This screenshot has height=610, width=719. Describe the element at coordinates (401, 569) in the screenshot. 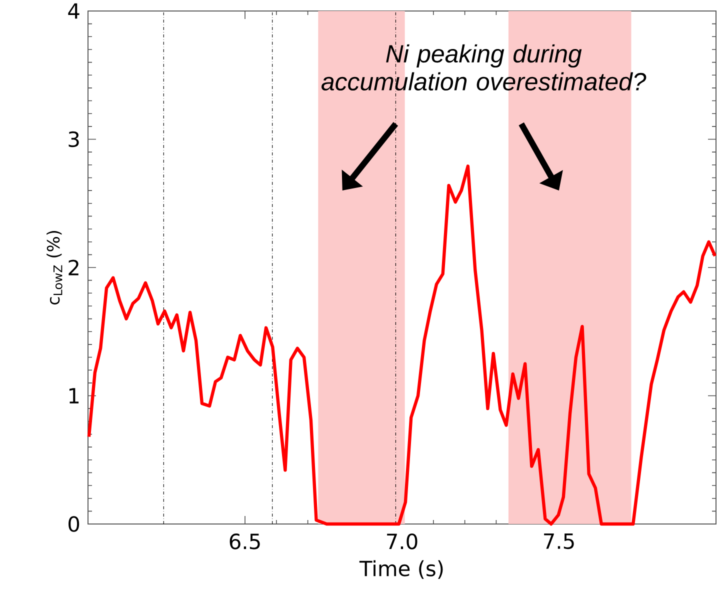

I see `x-axis-title: Time (s)` at that location.